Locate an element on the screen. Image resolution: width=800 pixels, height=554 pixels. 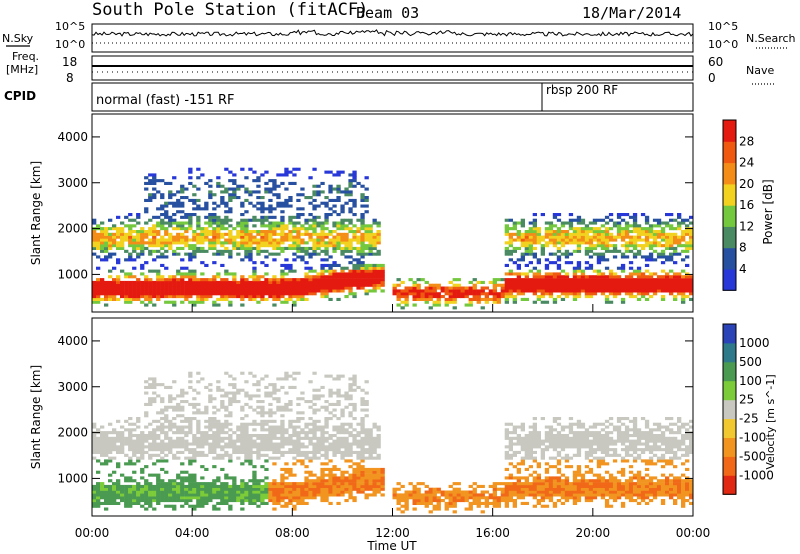
colorbar-tick-label: 8 is located at coordinates (743, 248).